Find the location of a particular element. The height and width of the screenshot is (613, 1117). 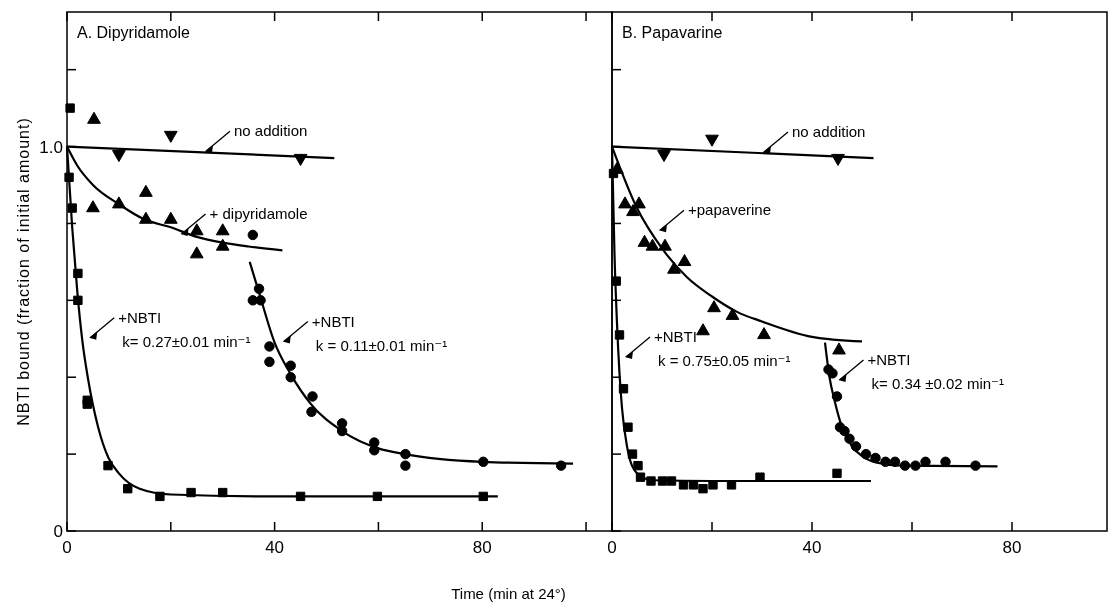

y-tick-label: 1.0 is located at coordinates (51, 147).